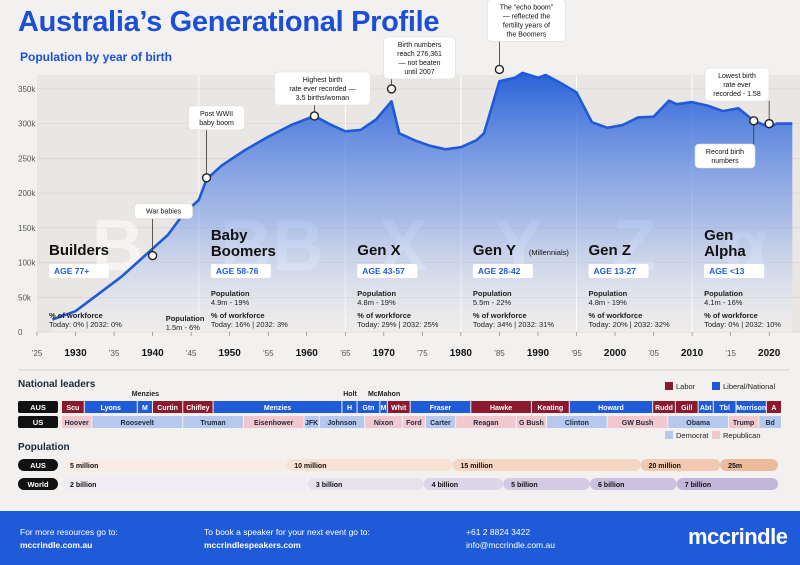 This screenshot has height=565, width=800. I want to click on generation-name: Gen, so click(718, 235).